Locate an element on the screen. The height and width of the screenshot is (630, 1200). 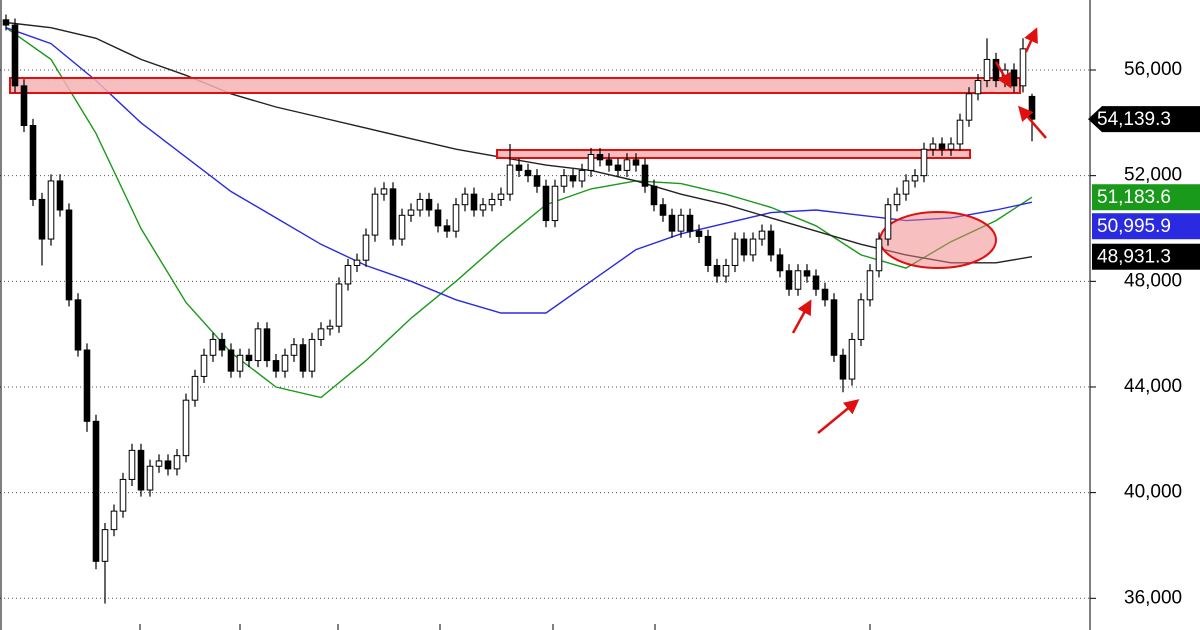
price-tag-label: 51,183.6 is located at coordinates (1134, 197).